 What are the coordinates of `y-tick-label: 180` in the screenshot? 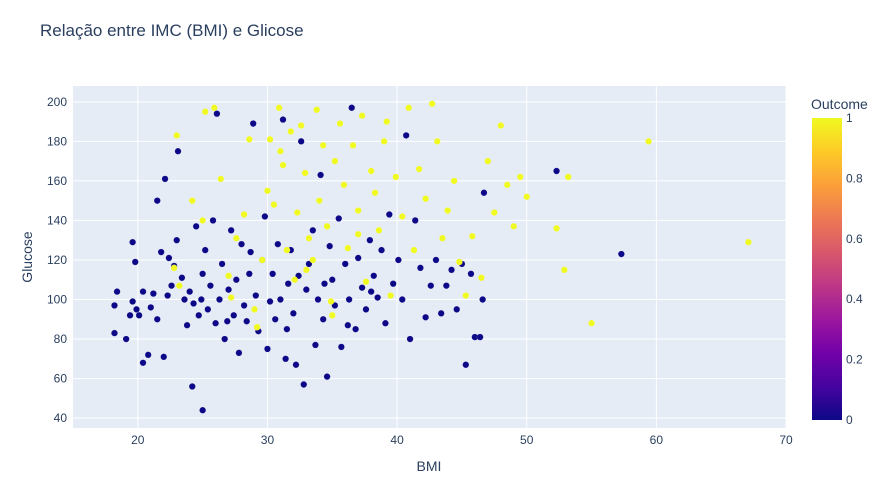 It's located at (57, 141).